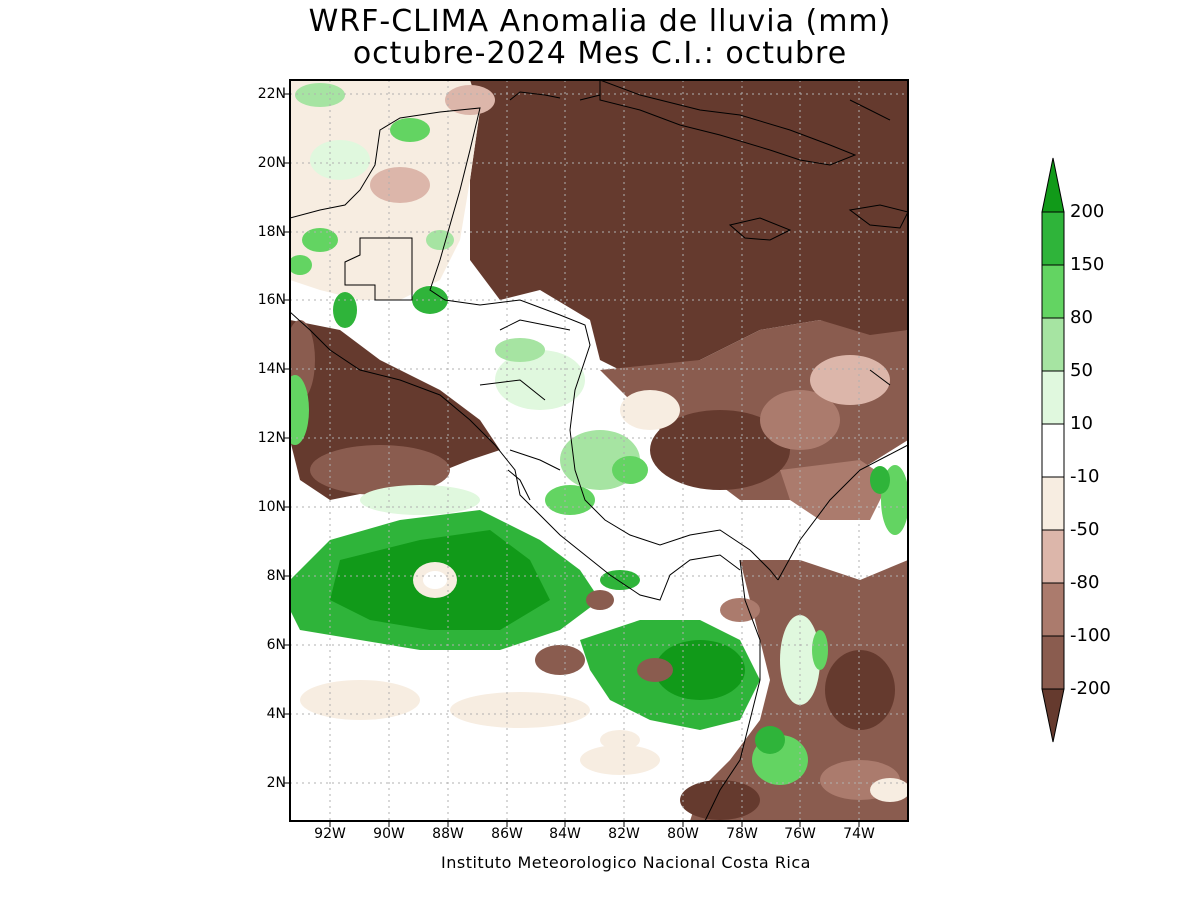 The height and width of the screenshot is (900, 1200). I want to click on y-tick-label: 8N, so click(276, 576).